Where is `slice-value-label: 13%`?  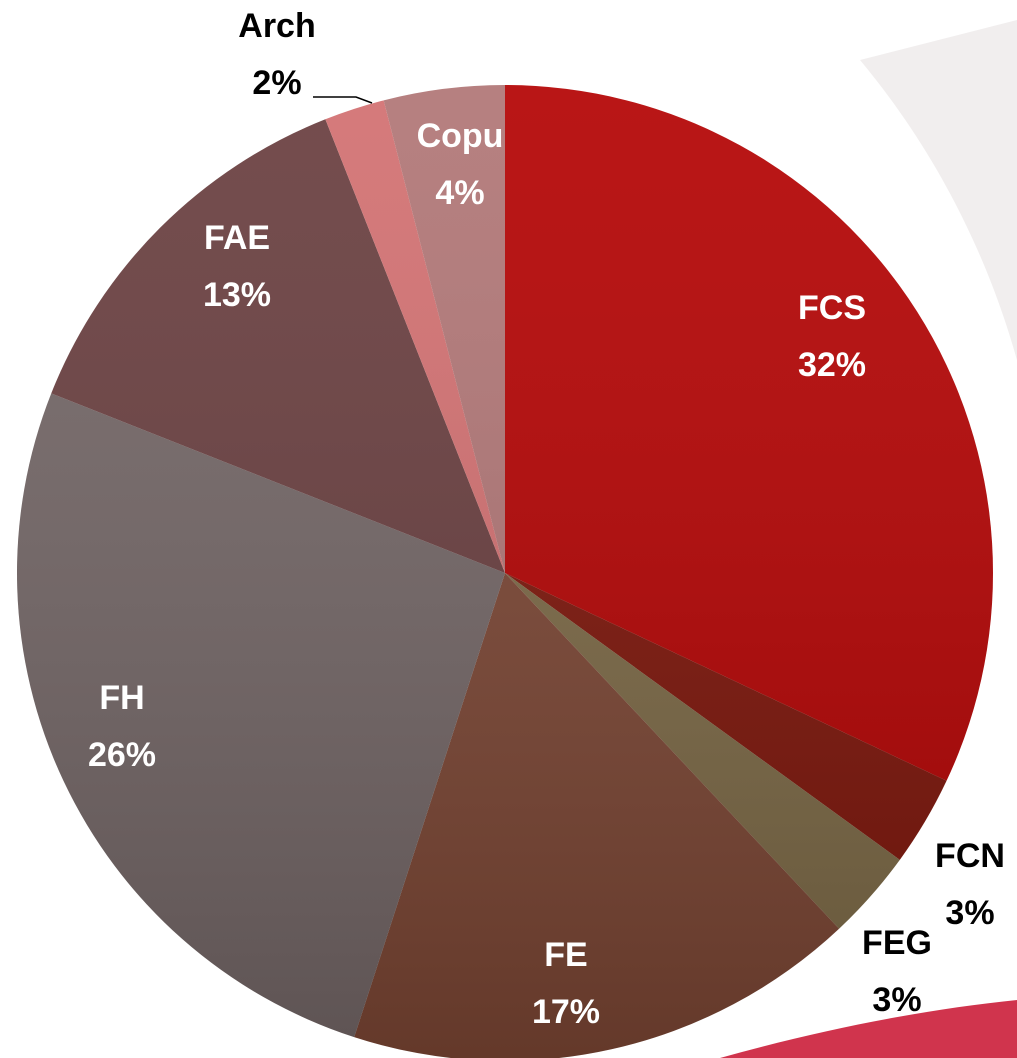
slice-value-label: 13% is located at coordinates (237, 295).